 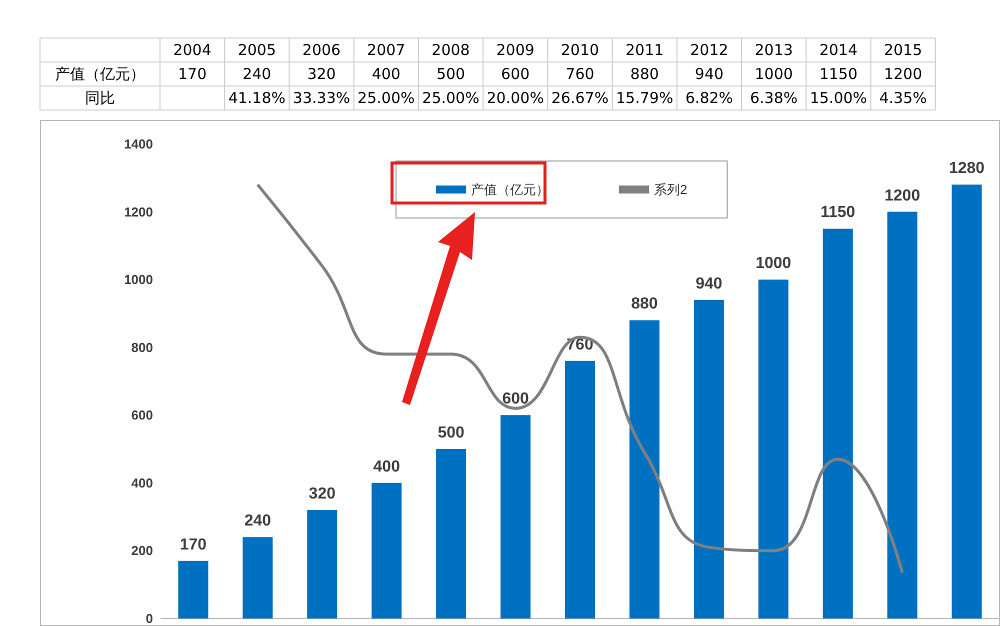 I want to click on data-label: 940, so click(x=709, y=283).